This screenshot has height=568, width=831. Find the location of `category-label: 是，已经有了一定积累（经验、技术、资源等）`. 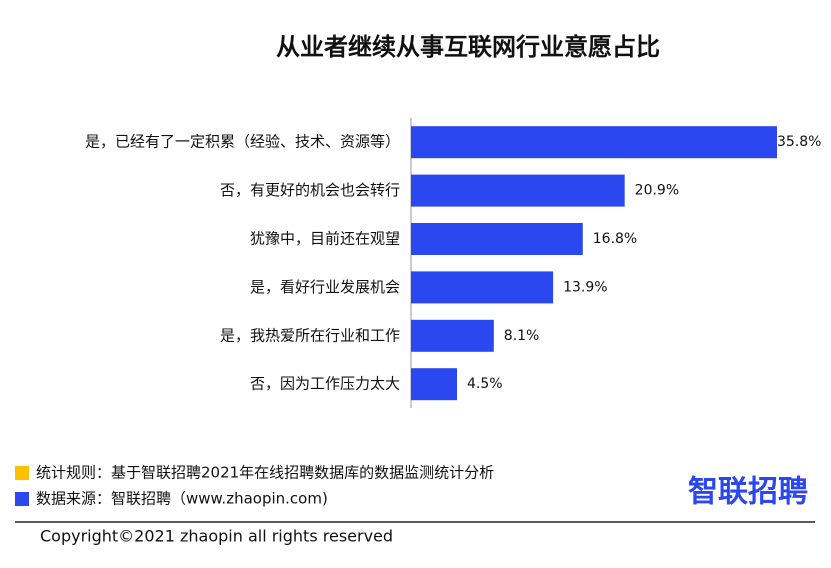

category-label: 是，已经有了一定积累（经验、技术、资源等） is located at coordinates (242, 142).